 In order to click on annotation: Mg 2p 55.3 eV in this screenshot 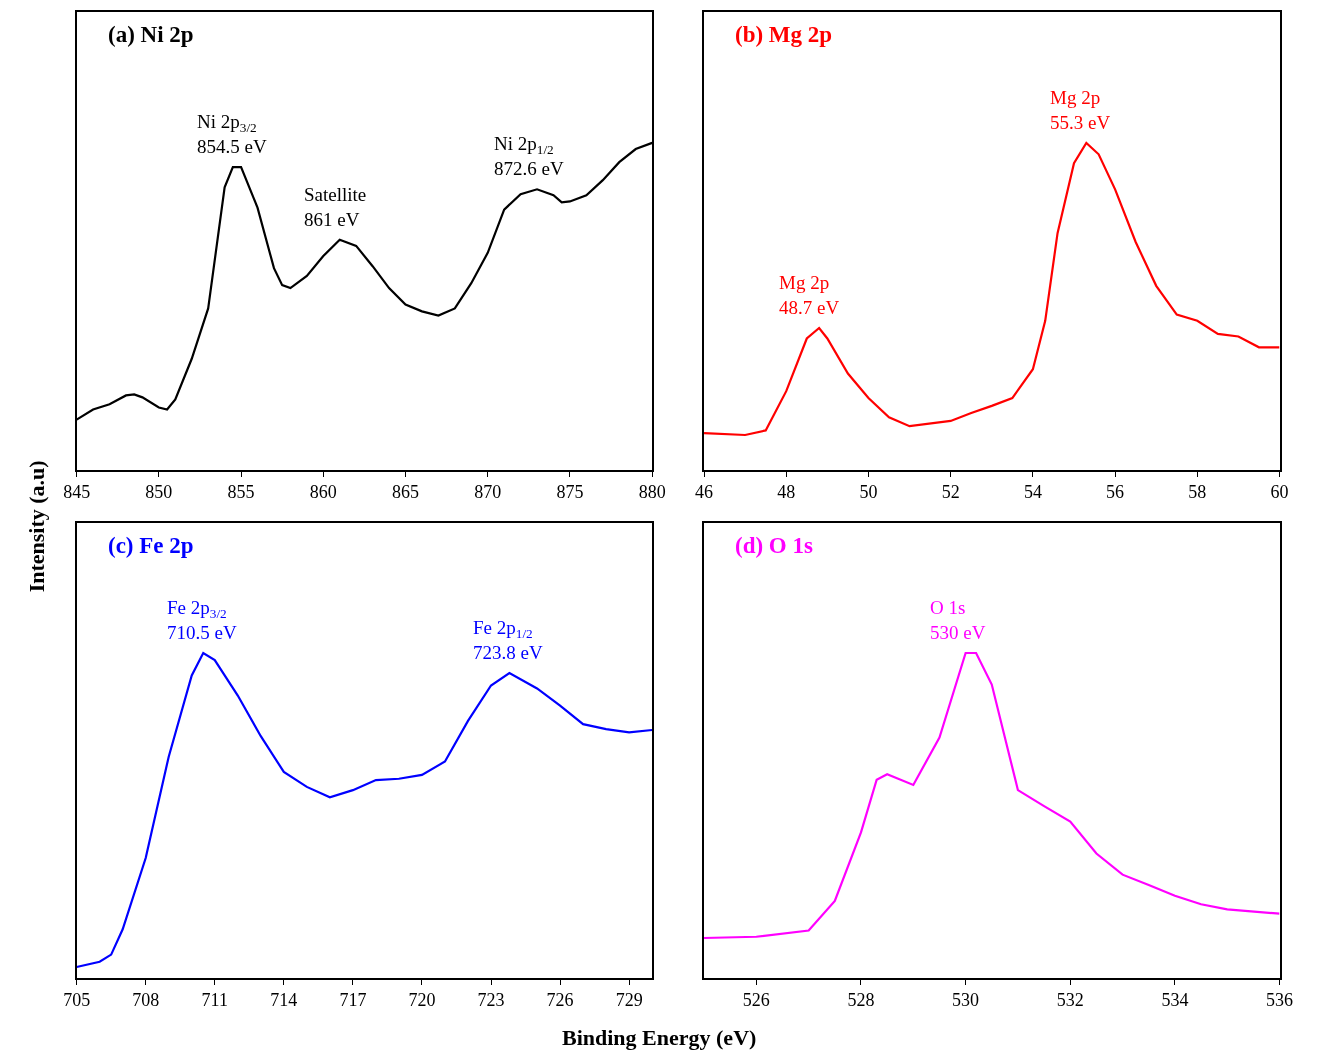, I will do `click(1080, 110)`.